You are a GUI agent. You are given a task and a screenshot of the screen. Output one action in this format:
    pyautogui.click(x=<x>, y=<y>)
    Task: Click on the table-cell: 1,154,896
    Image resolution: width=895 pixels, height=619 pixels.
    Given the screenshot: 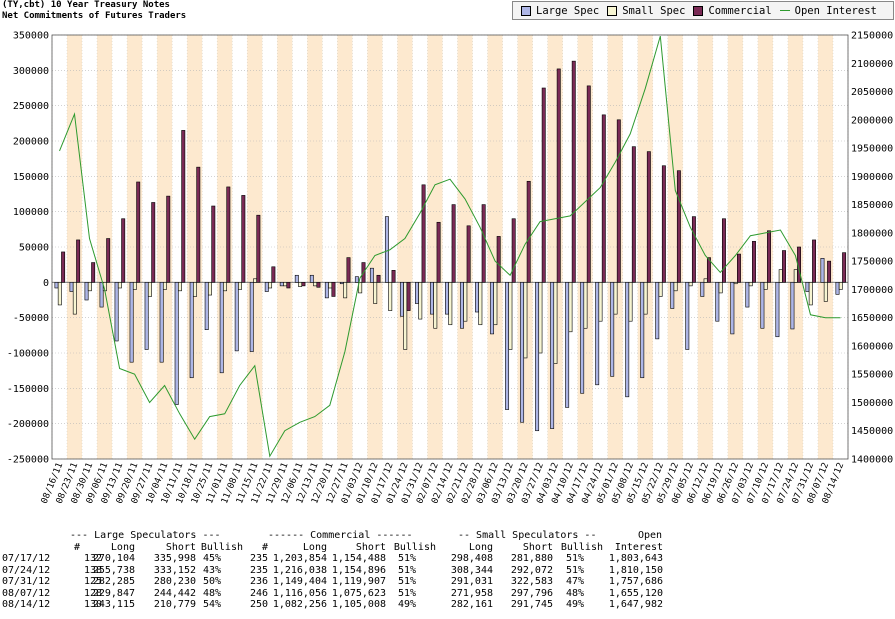 What is the action you would take?
    pyautogui.click(x=358, y=570)
    